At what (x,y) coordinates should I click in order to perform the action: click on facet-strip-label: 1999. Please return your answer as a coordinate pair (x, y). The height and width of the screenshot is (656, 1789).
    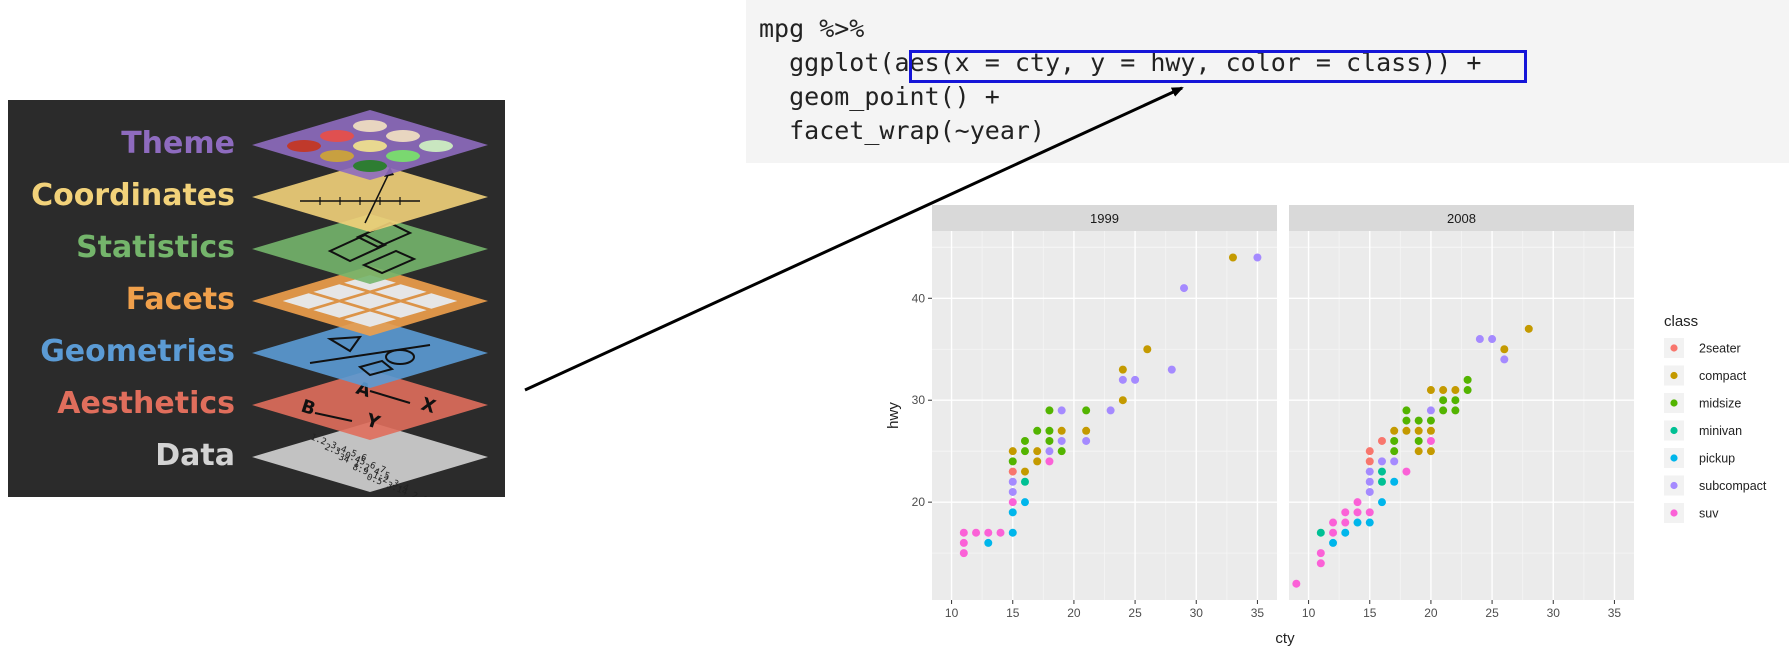
    Looking at the image, I should click on (1104, 218).